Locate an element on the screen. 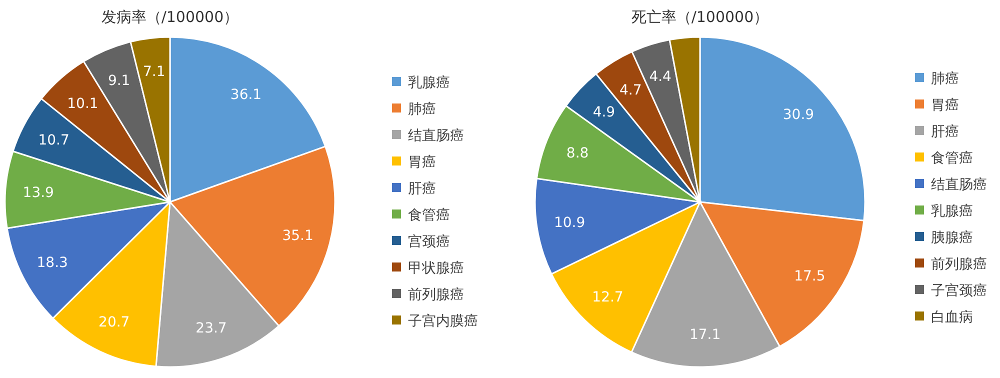 This screenshot has width=1000, height=378. data-label: 10.9 is located at coordinates (570, 223).